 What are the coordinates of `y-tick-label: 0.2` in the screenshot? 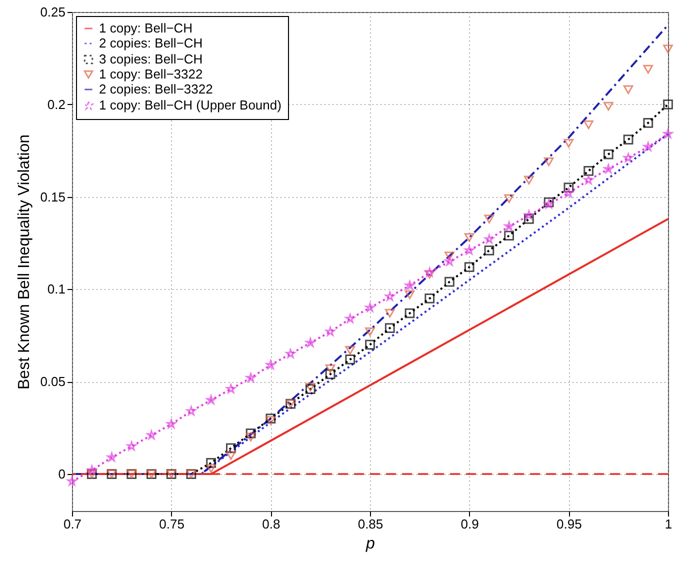 It's located at (56, 104).